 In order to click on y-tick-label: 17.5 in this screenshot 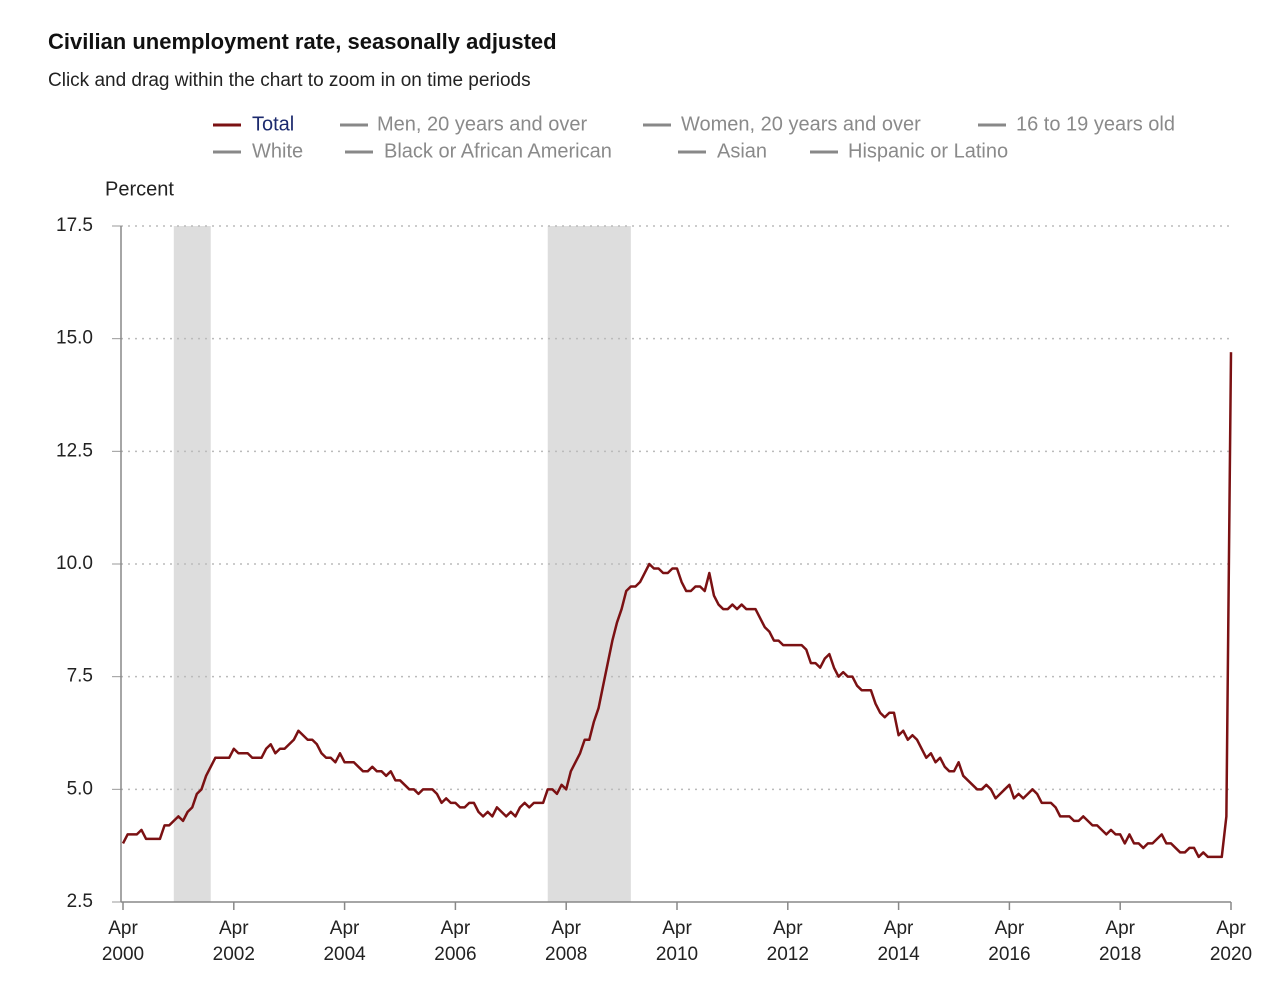, I will do `click(74, 225)`.